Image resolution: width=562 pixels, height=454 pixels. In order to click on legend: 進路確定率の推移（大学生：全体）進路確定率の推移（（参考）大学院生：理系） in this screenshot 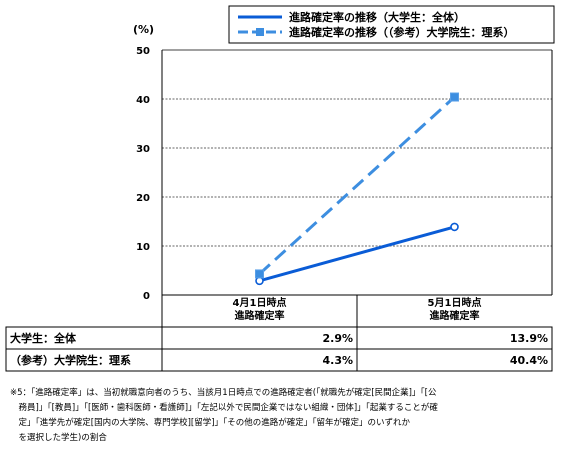, I will do `click(391, 24)`.